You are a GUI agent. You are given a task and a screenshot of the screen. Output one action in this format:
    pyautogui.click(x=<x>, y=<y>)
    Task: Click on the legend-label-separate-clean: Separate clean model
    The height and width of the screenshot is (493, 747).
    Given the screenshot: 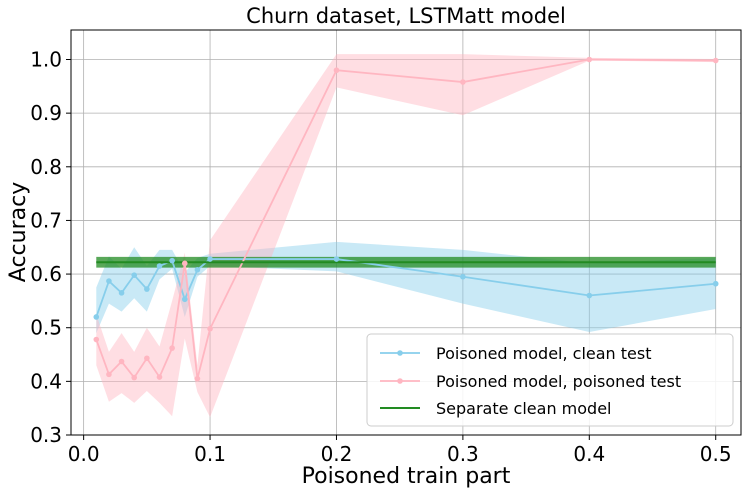 What is the action you would take?
    pyautogui.click(x=523, y=408)
    